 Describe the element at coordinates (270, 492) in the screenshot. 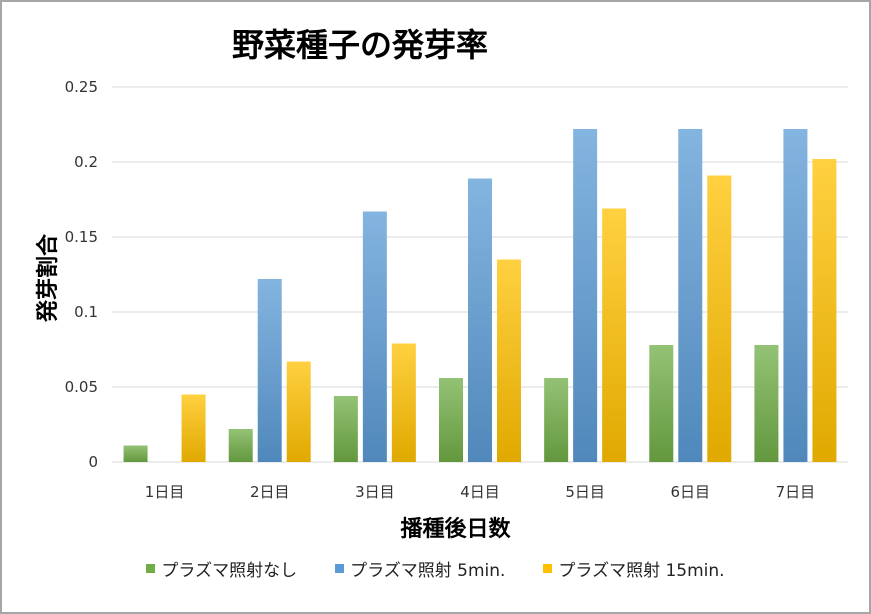

I see `x-tick-label: 2日目` at that location.